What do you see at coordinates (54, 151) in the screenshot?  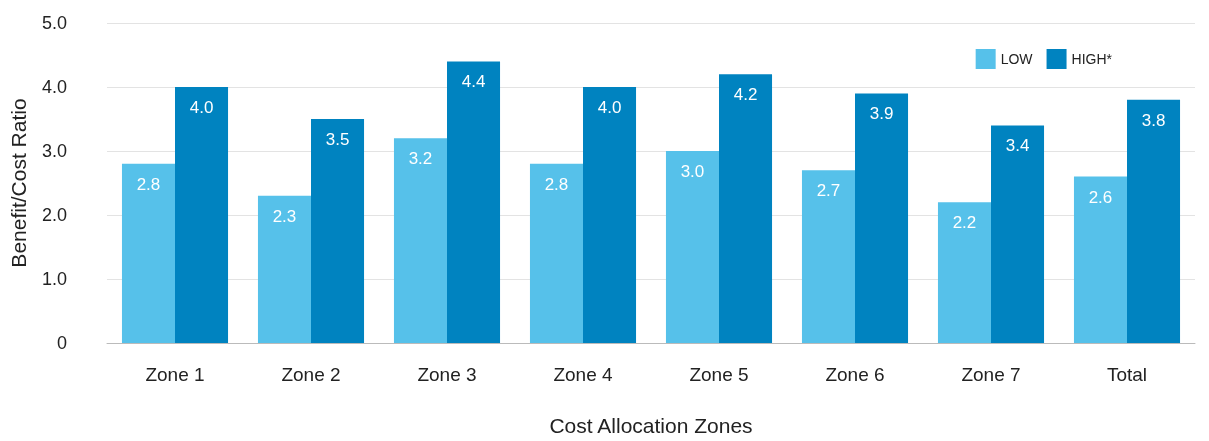 I see `y-tick-label: 3.0` at bounding box center [54, 151].